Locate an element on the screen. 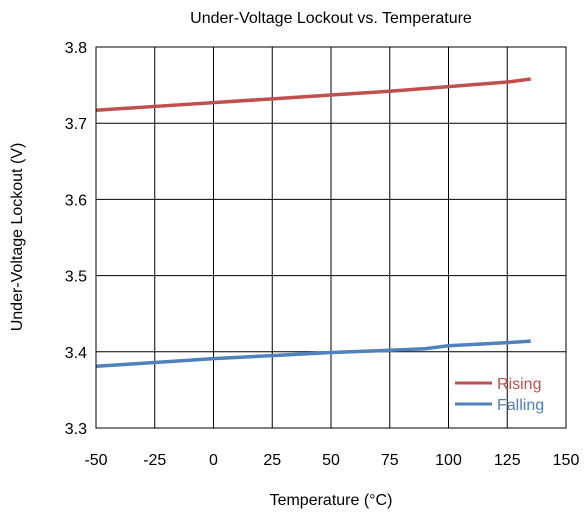 This screenshot has height=518, width=588. x-tick-label: 100 is located at coordinates (448, 460).